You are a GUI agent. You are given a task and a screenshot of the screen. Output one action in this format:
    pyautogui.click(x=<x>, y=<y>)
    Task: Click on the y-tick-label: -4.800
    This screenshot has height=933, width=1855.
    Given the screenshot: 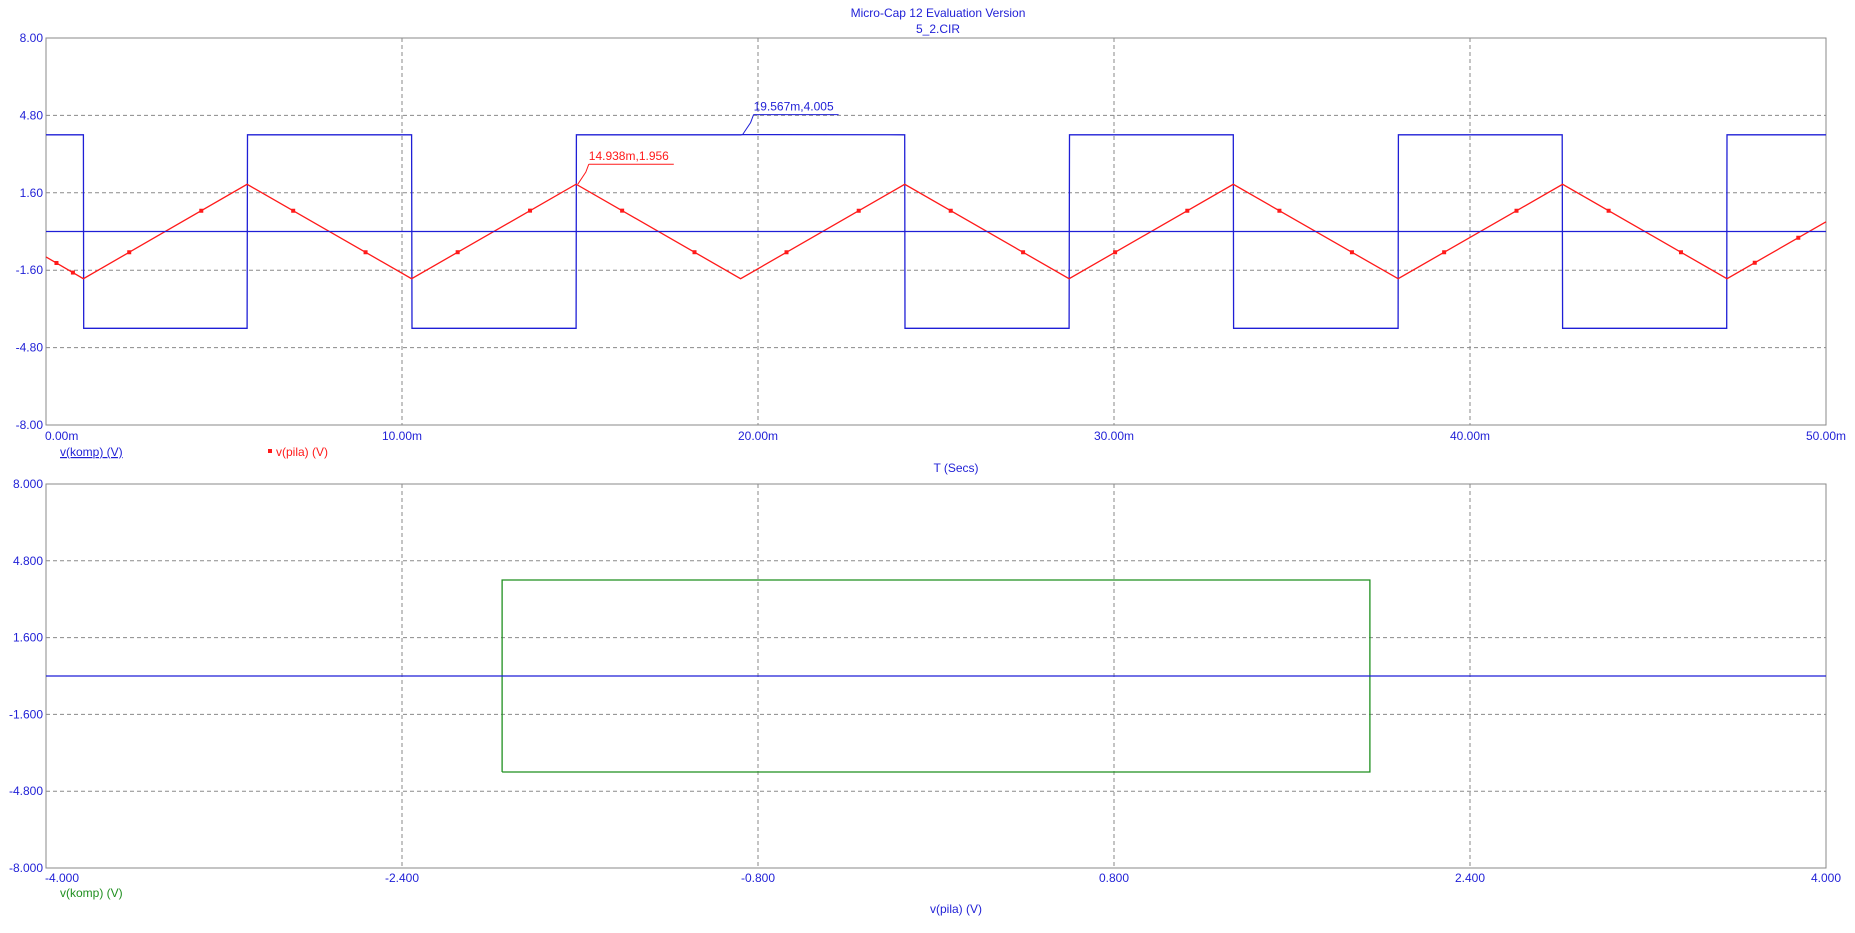 What is the action you would take?
    pyautogui.click(x=26, y=791)
    